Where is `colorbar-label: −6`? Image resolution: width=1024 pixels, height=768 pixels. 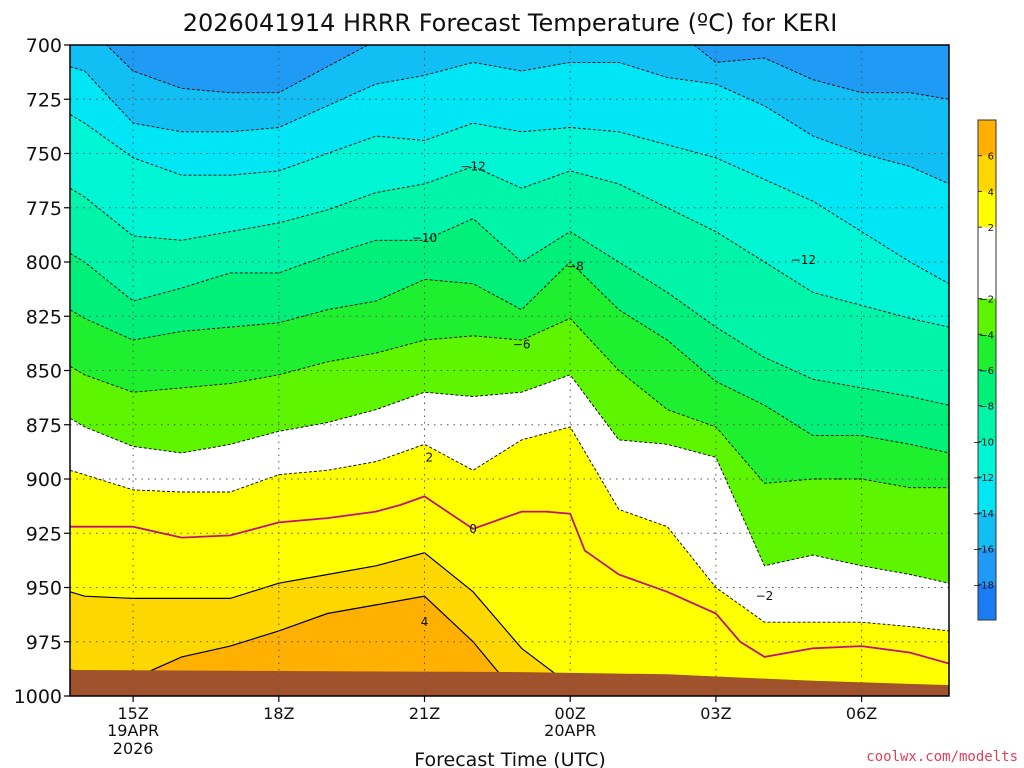 colorbar-label: −6 is located at coordinates (986, 371).